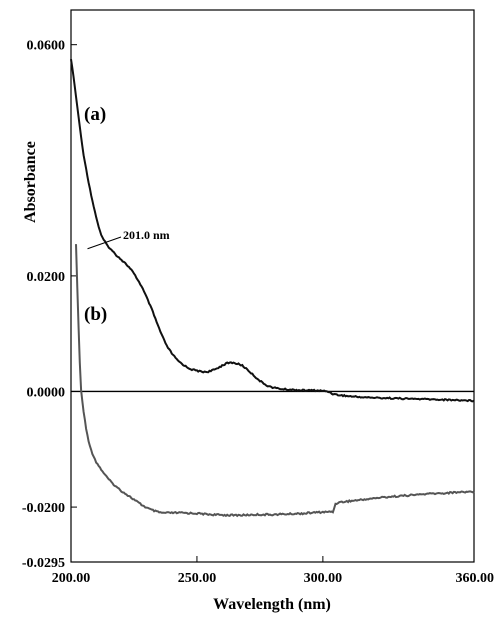 This screenshot has width=500, height=619. I want to click on y-axis-title: Absorbance, so click(30, 182).